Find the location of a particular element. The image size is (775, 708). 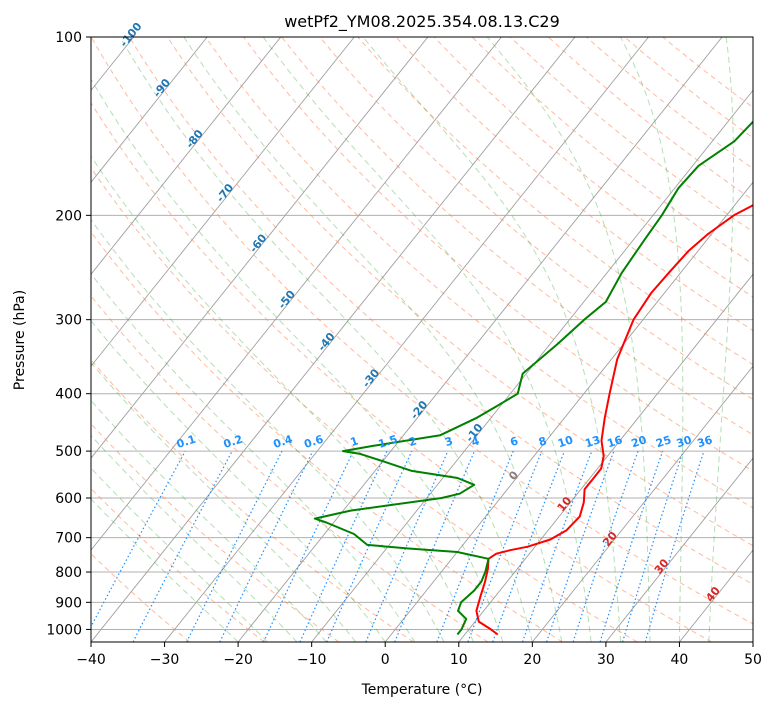

mixing-ratio-label: 6 is located at coordinates (515, 441).